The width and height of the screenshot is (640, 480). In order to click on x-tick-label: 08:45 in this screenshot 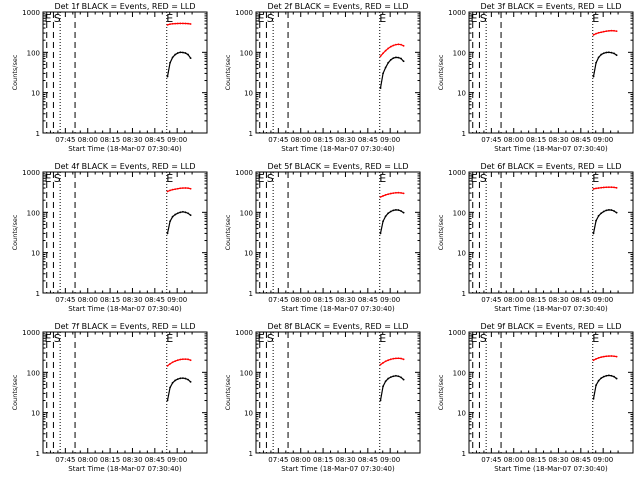, I will do `click(368, 300)`.